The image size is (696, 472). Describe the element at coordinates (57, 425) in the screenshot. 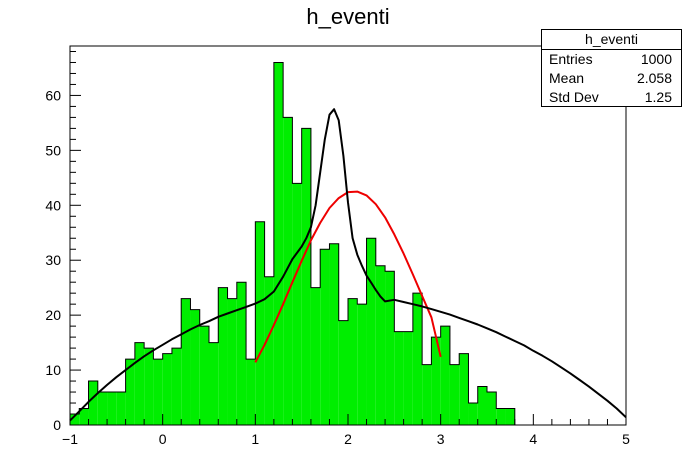

I see `y-tick-label: 0` at that location.